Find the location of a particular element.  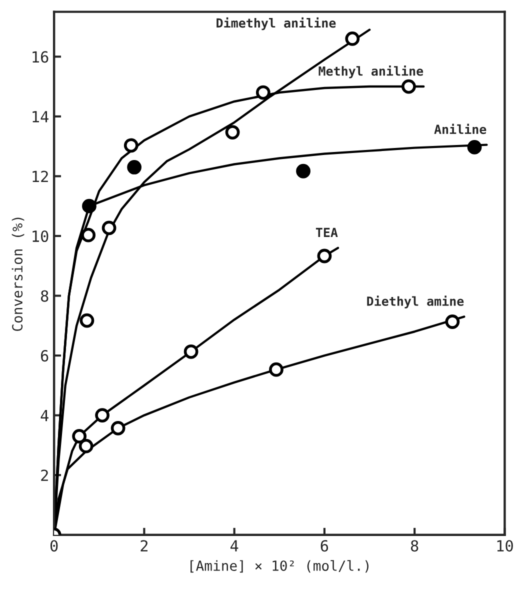

y-tick-label: 16 is located at coordinates (40, 57).